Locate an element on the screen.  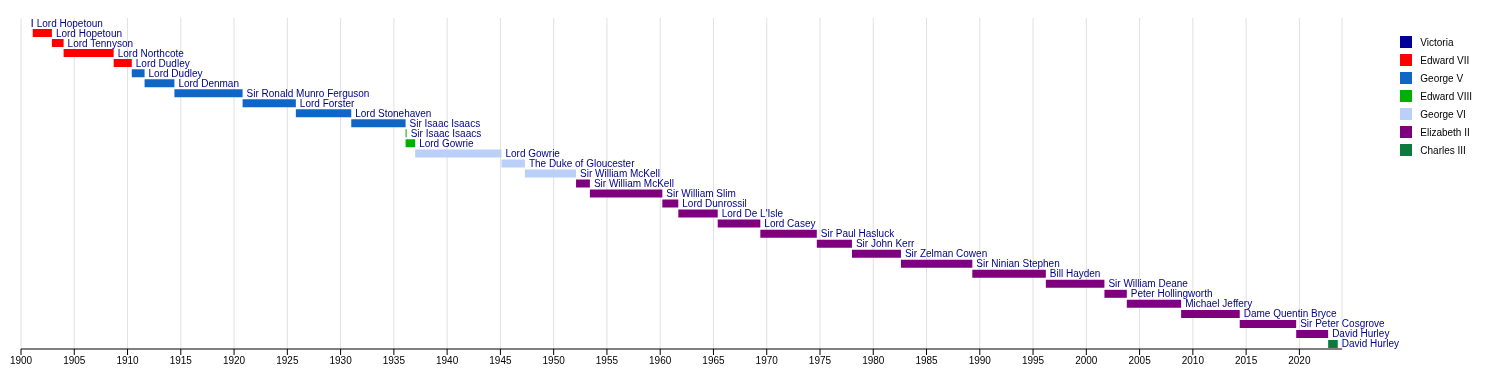
y-tick-label: Dame Quentin Bryce is located at coordinates (1290, 314).